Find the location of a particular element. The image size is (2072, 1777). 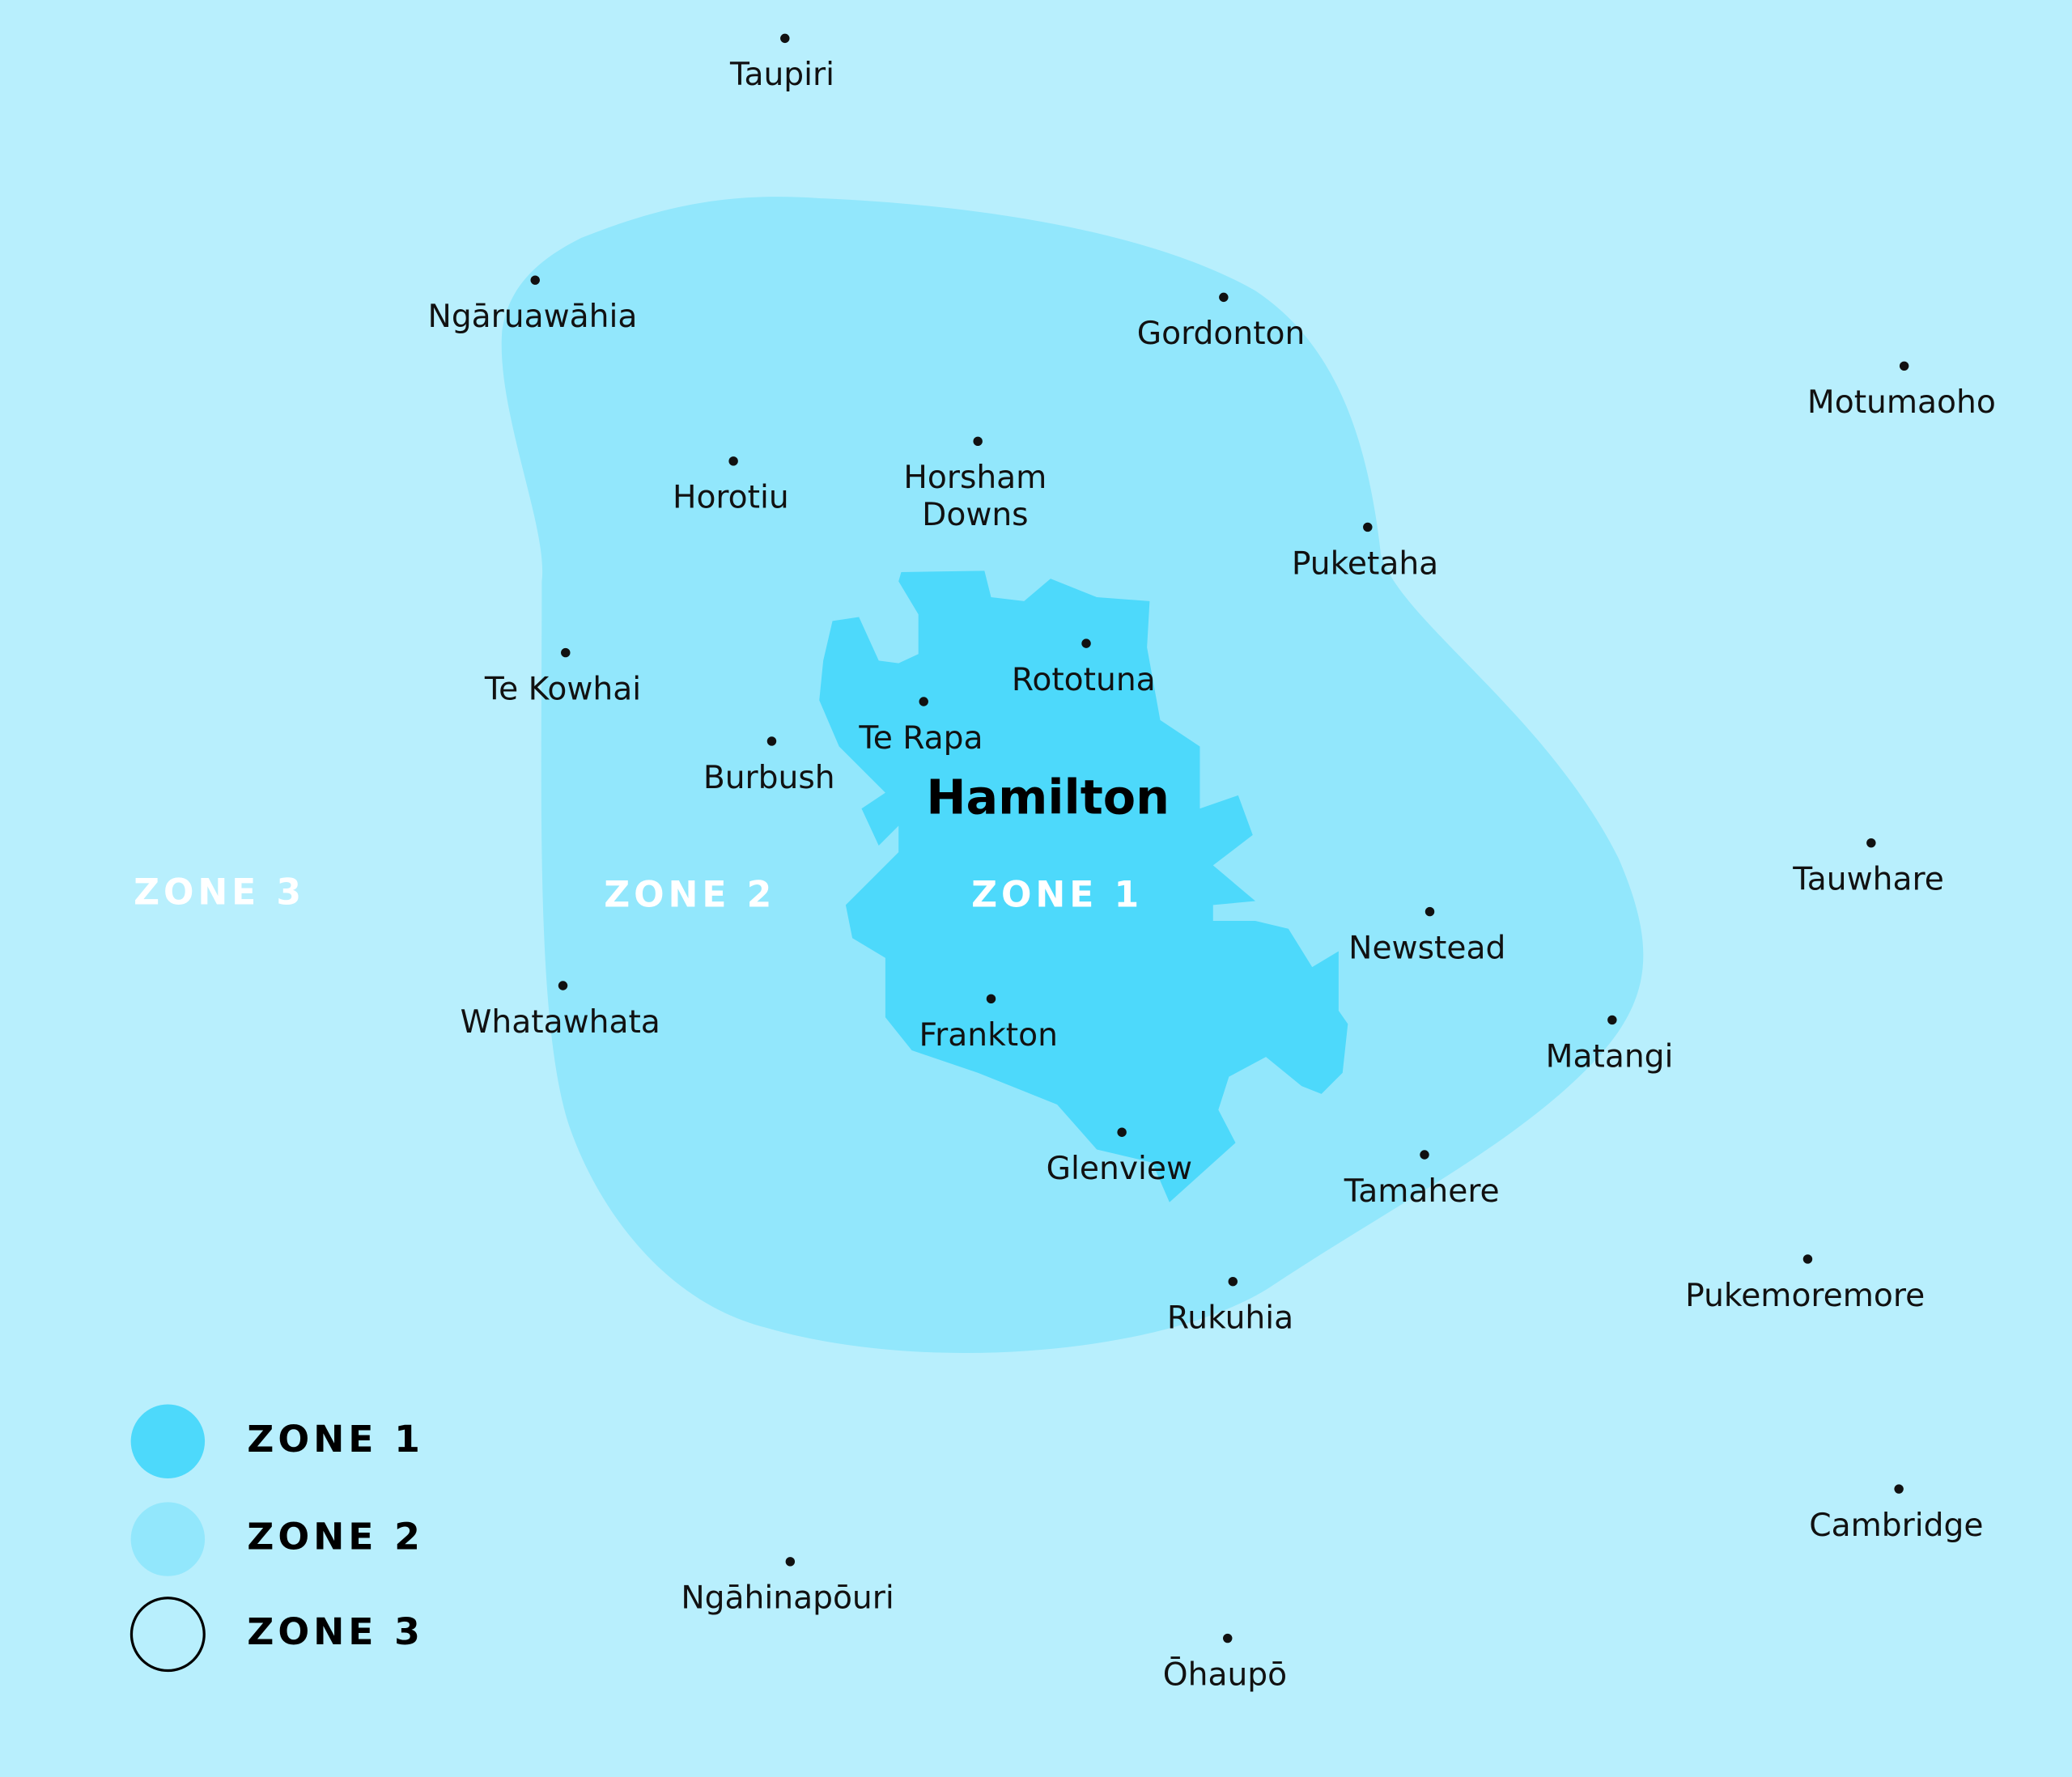

place-label: Ngāruawāhia is located at coordinates (533, 317).